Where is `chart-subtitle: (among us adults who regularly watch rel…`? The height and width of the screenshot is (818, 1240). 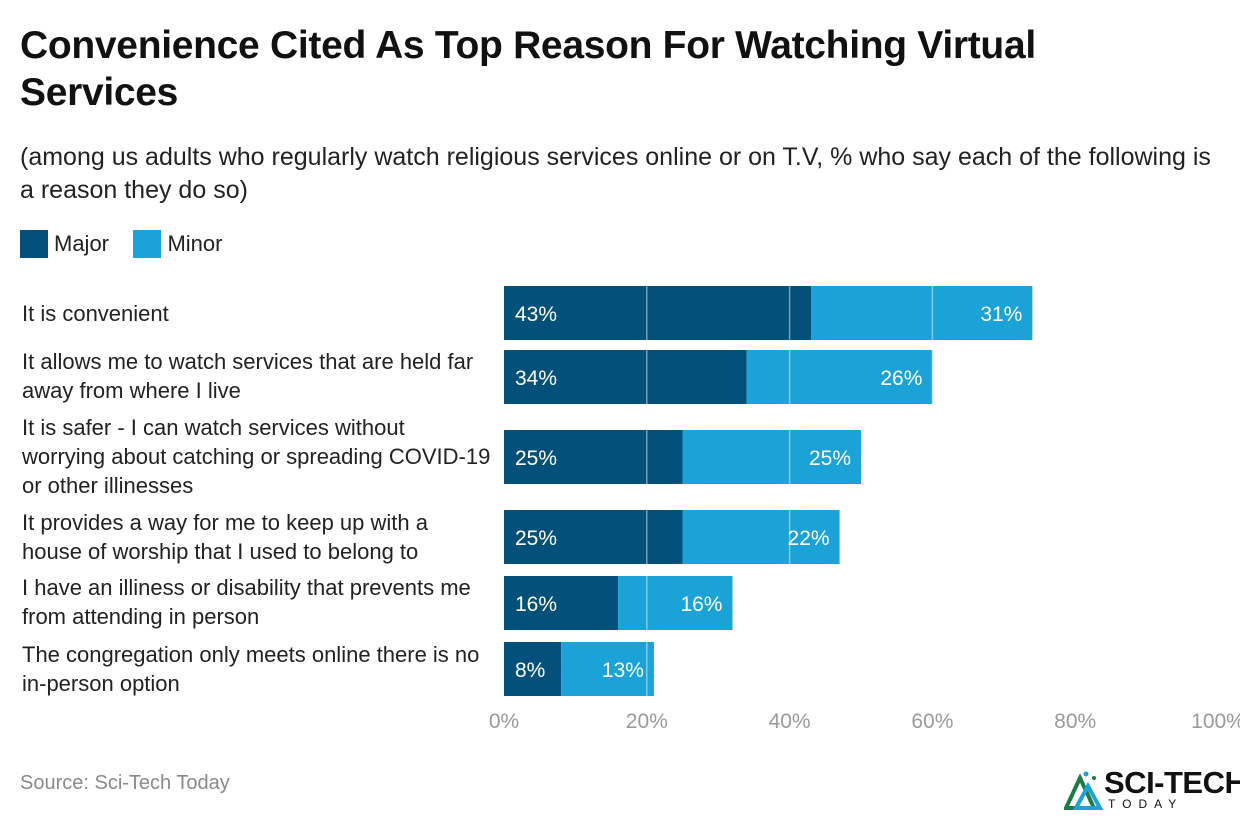
chart-subtitle: (among us adults who regularly watch rel… is located at coordinates (615, 173).